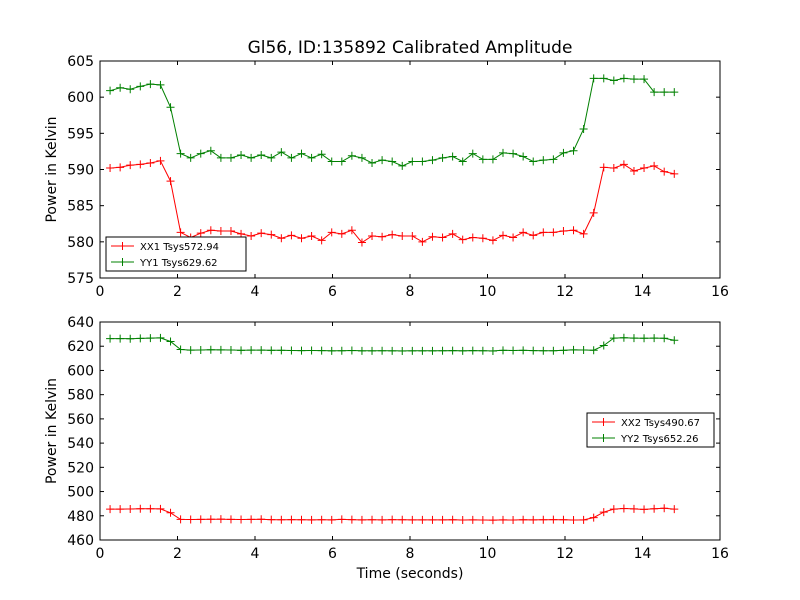 This screenshot has height=600, width=800. What do you see at coordinates (100, 554) in the screenshot?
I see `x-tick-label: 0` at bounding box center [100, 554].